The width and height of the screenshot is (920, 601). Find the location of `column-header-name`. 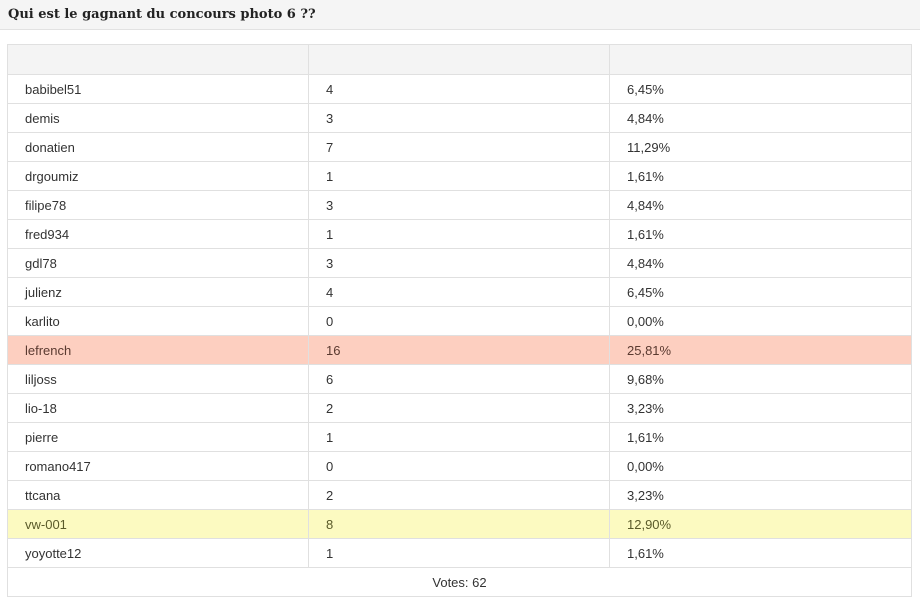

column-header-name is located at coordinates (158, 59).